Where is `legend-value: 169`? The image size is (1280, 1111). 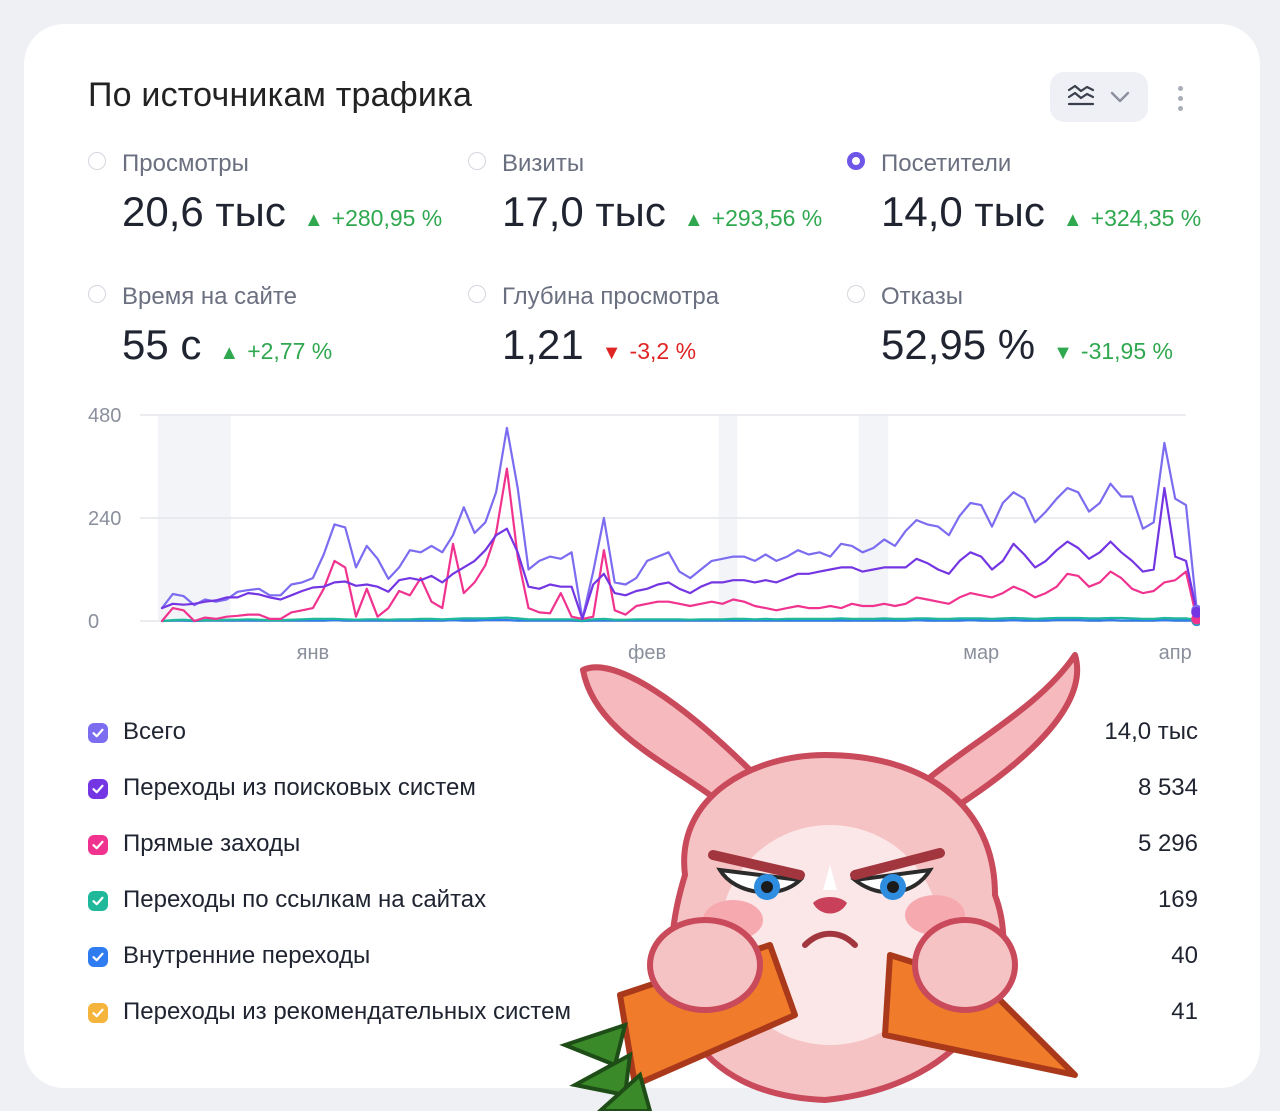
legend-value: 169 is located at coordinates (1177, 899).